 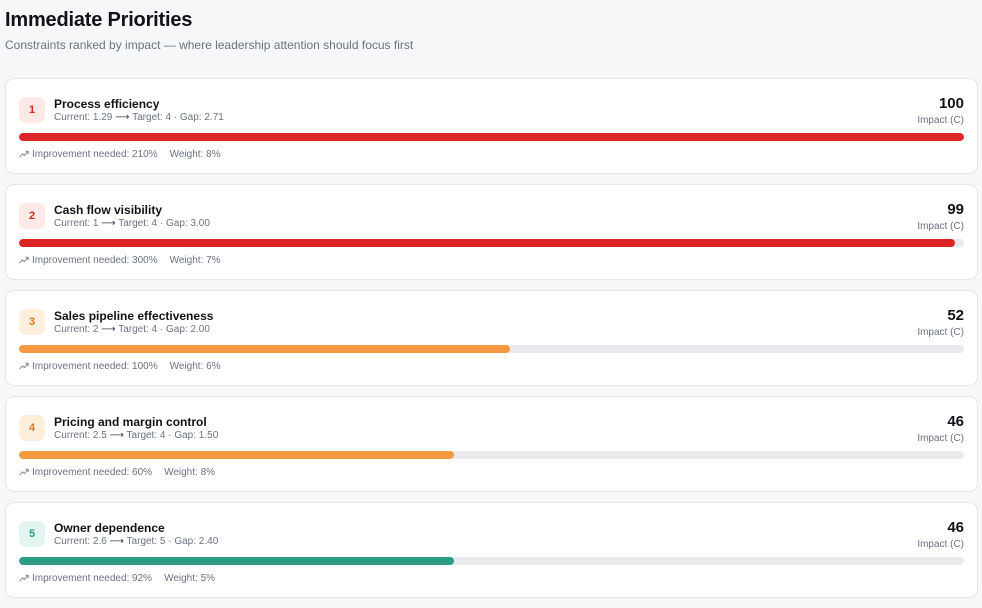 I want to click on current-value: Current: 1.29, so click(x=83, y=117).